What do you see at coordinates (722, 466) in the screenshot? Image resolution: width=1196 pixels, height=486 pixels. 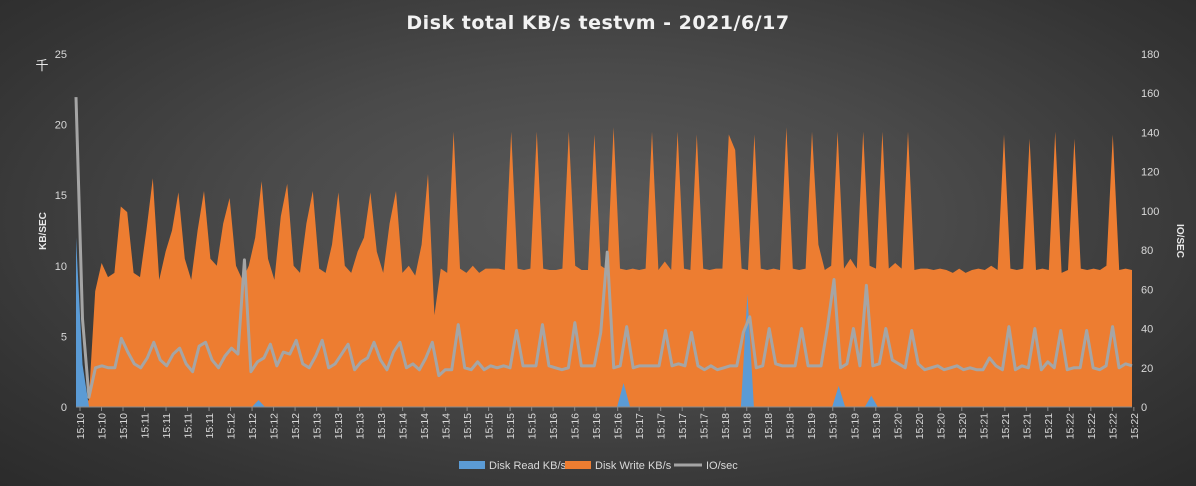 I see `legend-label-io-sec: IO/sec` at bounding box center [722, 466].